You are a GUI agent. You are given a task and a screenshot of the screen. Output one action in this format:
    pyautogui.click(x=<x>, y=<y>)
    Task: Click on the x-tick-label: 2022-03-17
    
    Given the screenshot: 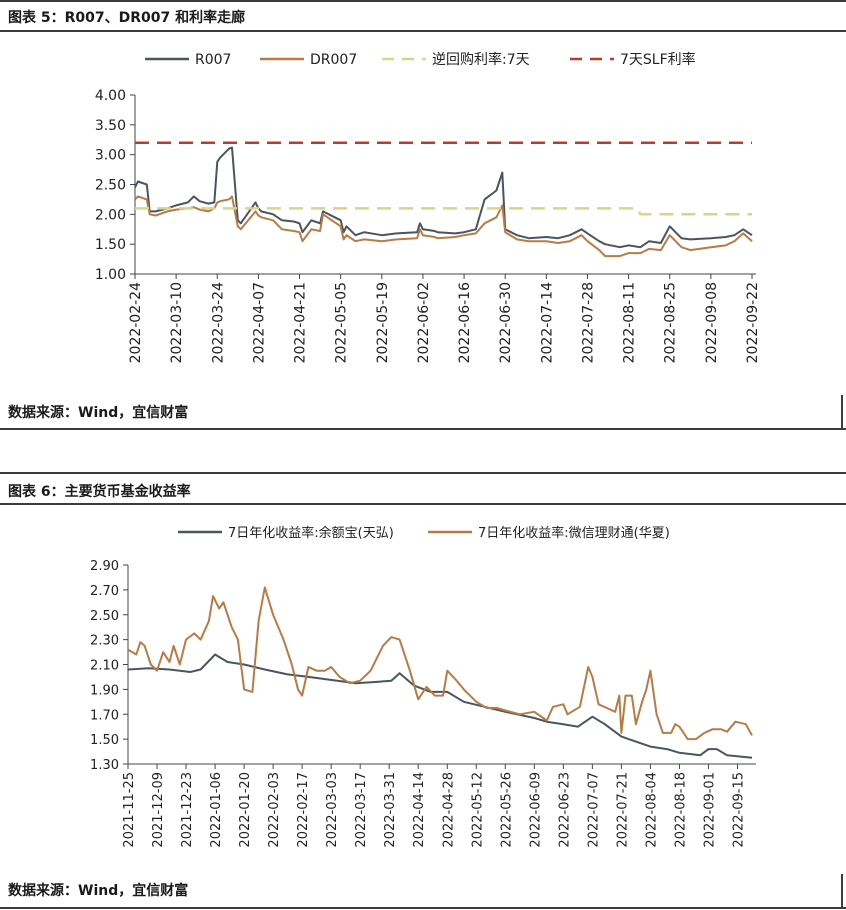 What is the action you would take?
    pyautogui.click(x=361, y=810)
    